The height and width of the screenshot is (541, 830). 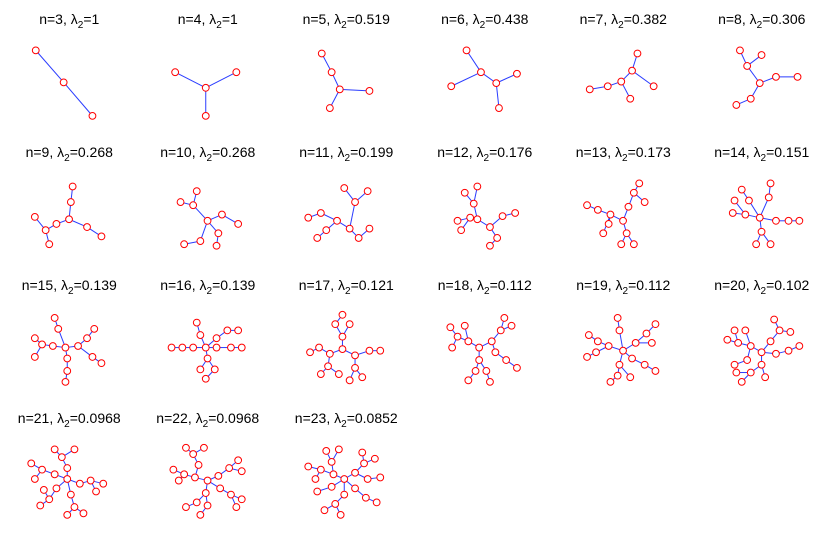 I want to click on lambda-value: =0.199, so click(x=371, y=152).